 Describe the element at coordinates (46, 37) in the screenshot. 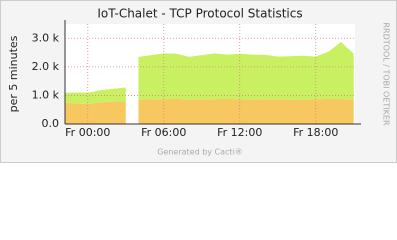

I see `y-tick-label: 3.0 k` at that location.